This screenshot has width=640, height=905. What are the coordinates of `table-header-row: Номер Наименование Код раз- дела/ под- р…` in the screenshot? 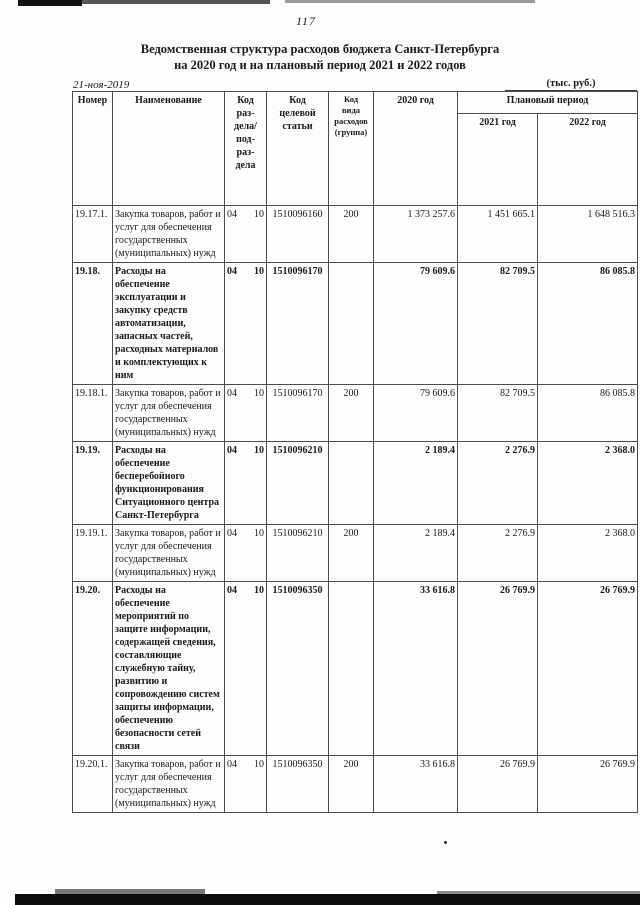 It's located at (355, 148).